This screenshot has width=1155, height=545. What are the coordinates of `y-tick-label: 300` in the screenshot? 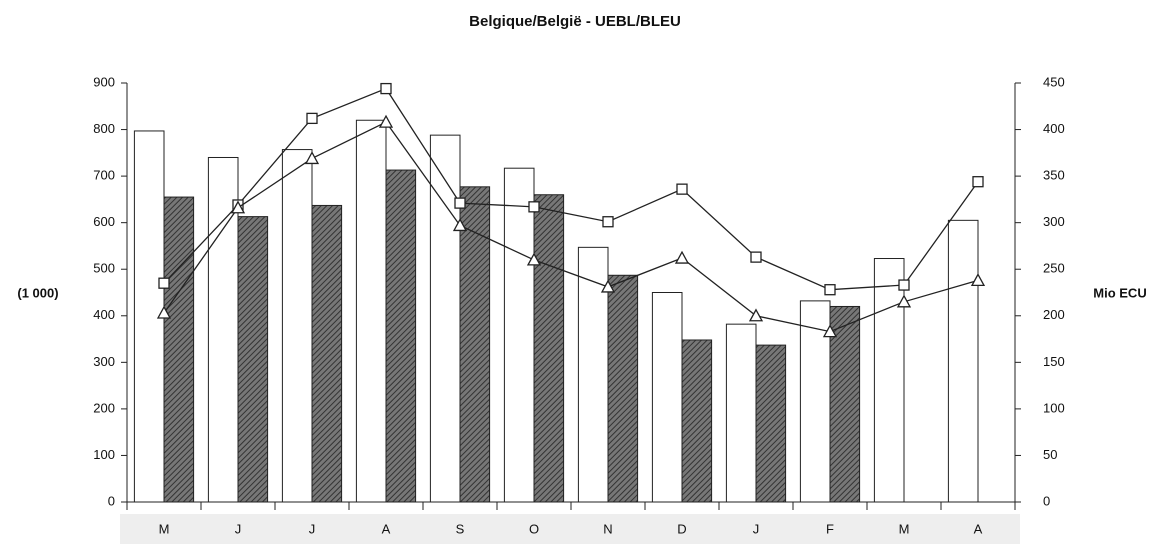 It's located at (104, 361).